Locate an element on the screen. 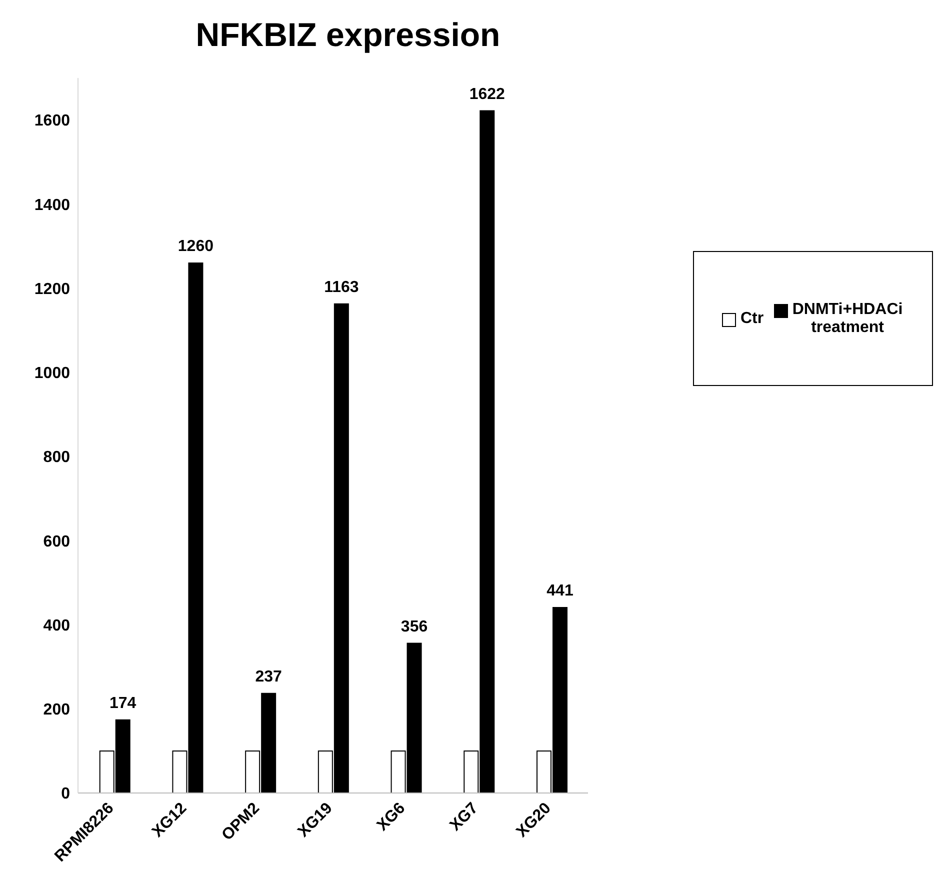 The width and height of the screenshot is (941, 894). y-tick-label: 800 is located at coordinates (56, 457).